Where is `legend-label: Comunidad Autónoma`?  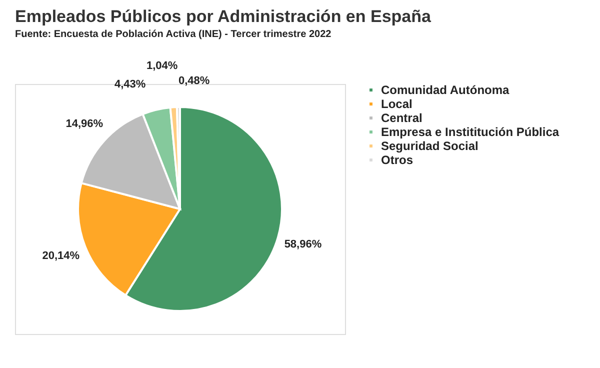
legend-label: Comunidad Autónoma is located at coordinates (445, 90).